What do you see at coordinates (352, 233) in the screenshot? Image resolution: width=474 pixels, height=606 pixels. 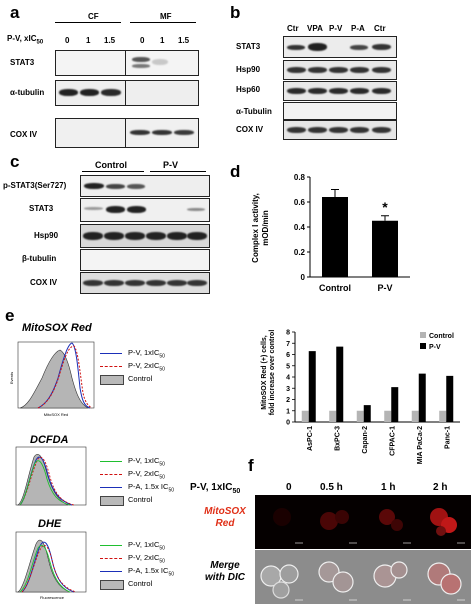 I see `complex-i-chart: 0 0.2 0.4 0.6 0.8 Control P-V *` at bounding box center [352, 233].